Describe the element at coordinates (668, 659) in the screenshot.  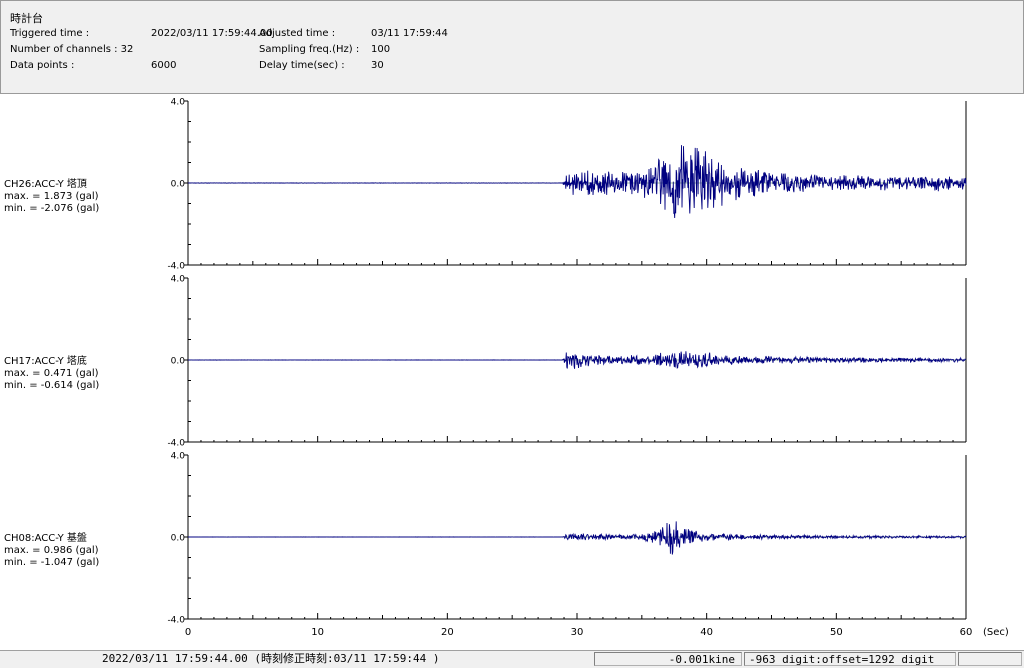
I see `status-kine: -0.001kine` at that location.